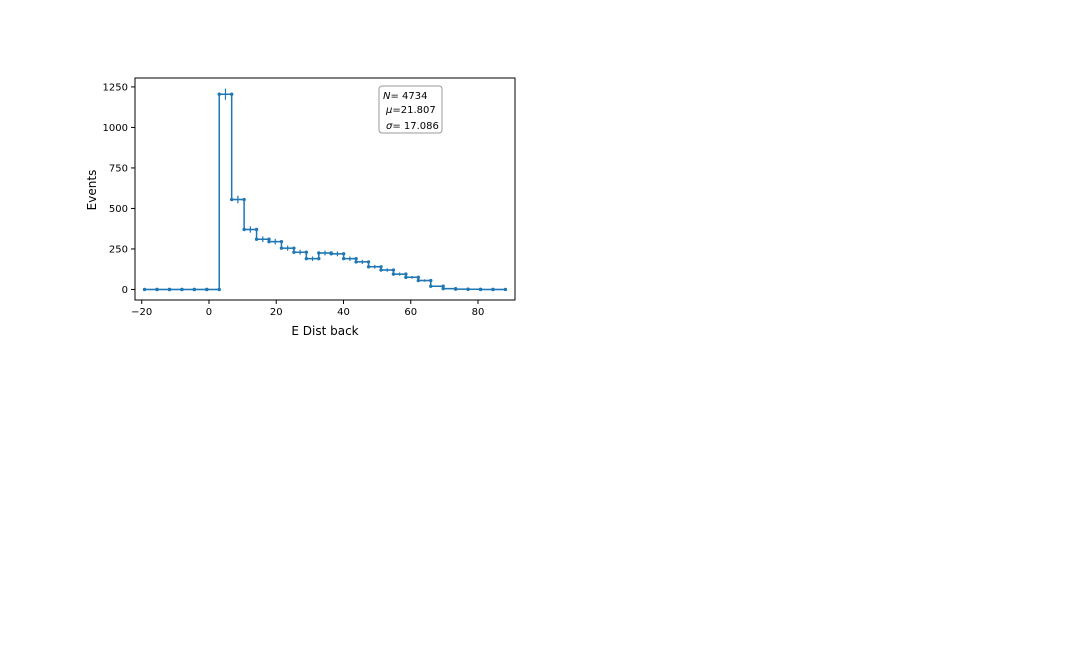 This screenshot has height=648, width=1080. What do you see at coordinates (415, 126) in the screenshot?
I see `stats-sigma-value: = 17.086` at bounding box center [415, 126].